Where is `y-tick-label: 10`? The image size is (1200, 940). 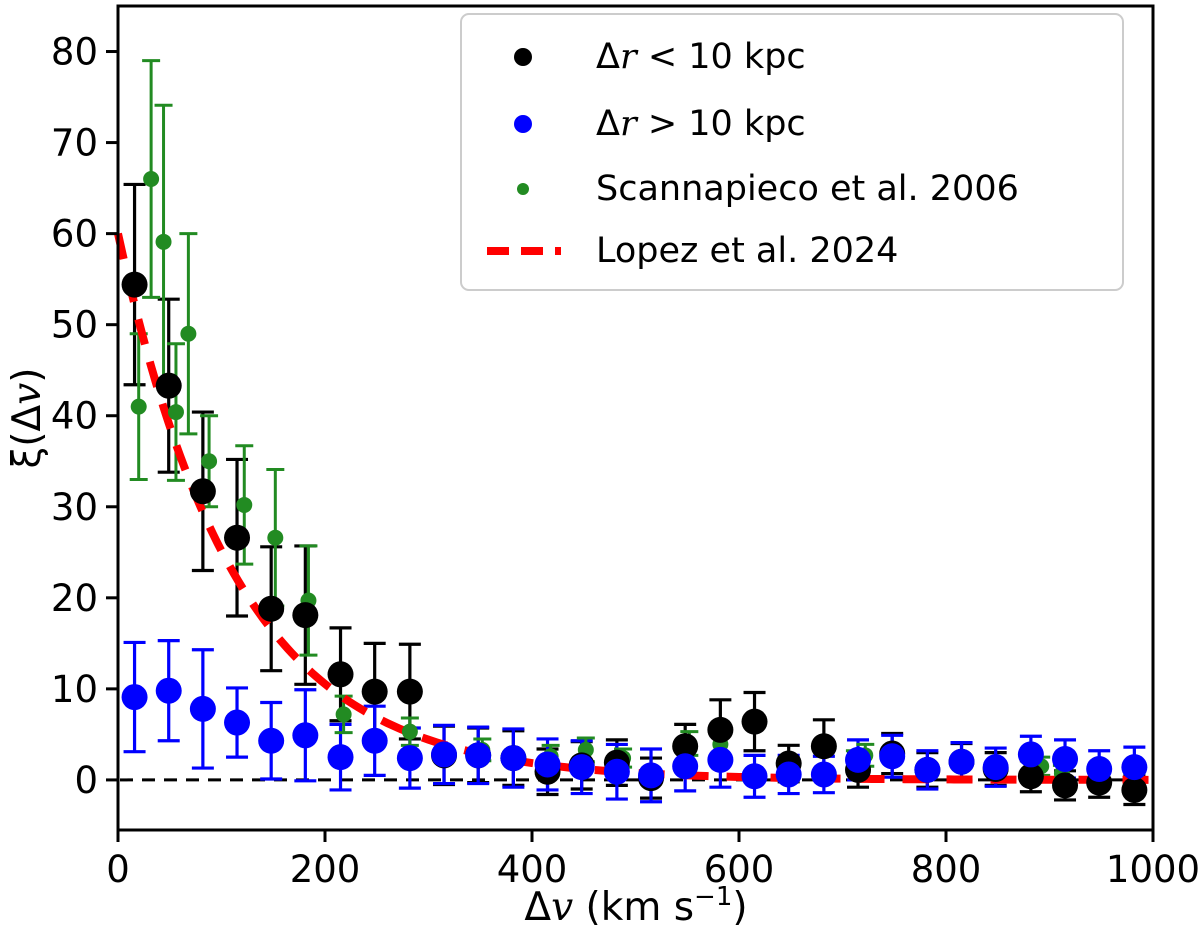 y-tick-label: 10 is located at coordinates (74, 689).